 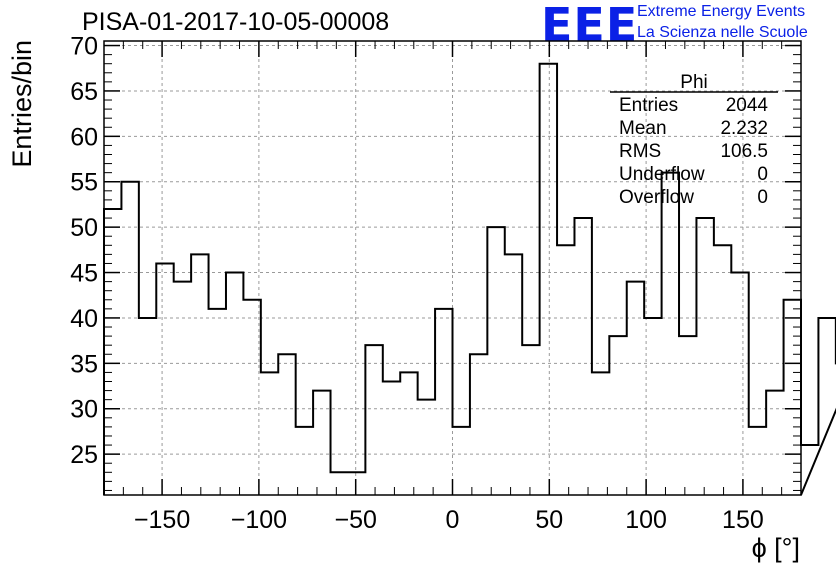 What do you see at coordinates (84, 228) in the screenshot?
I see `y-tick-label: 50` at bounding box center [84, 228].